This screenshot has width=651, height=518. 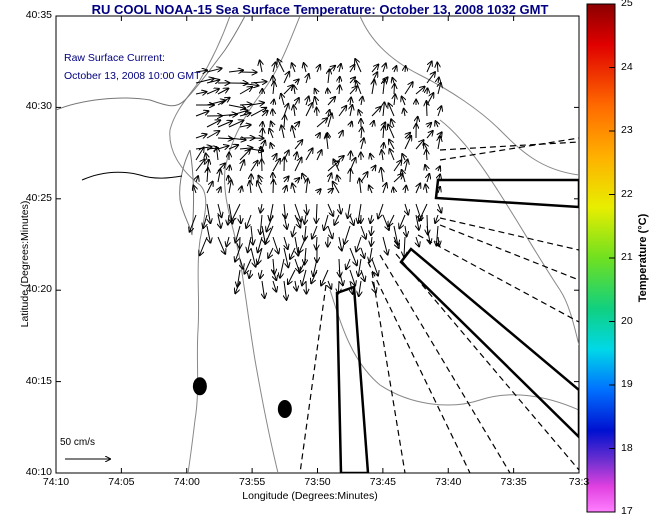 I want to click on x-tick-label: 73:55, so click(x=252, y=482).